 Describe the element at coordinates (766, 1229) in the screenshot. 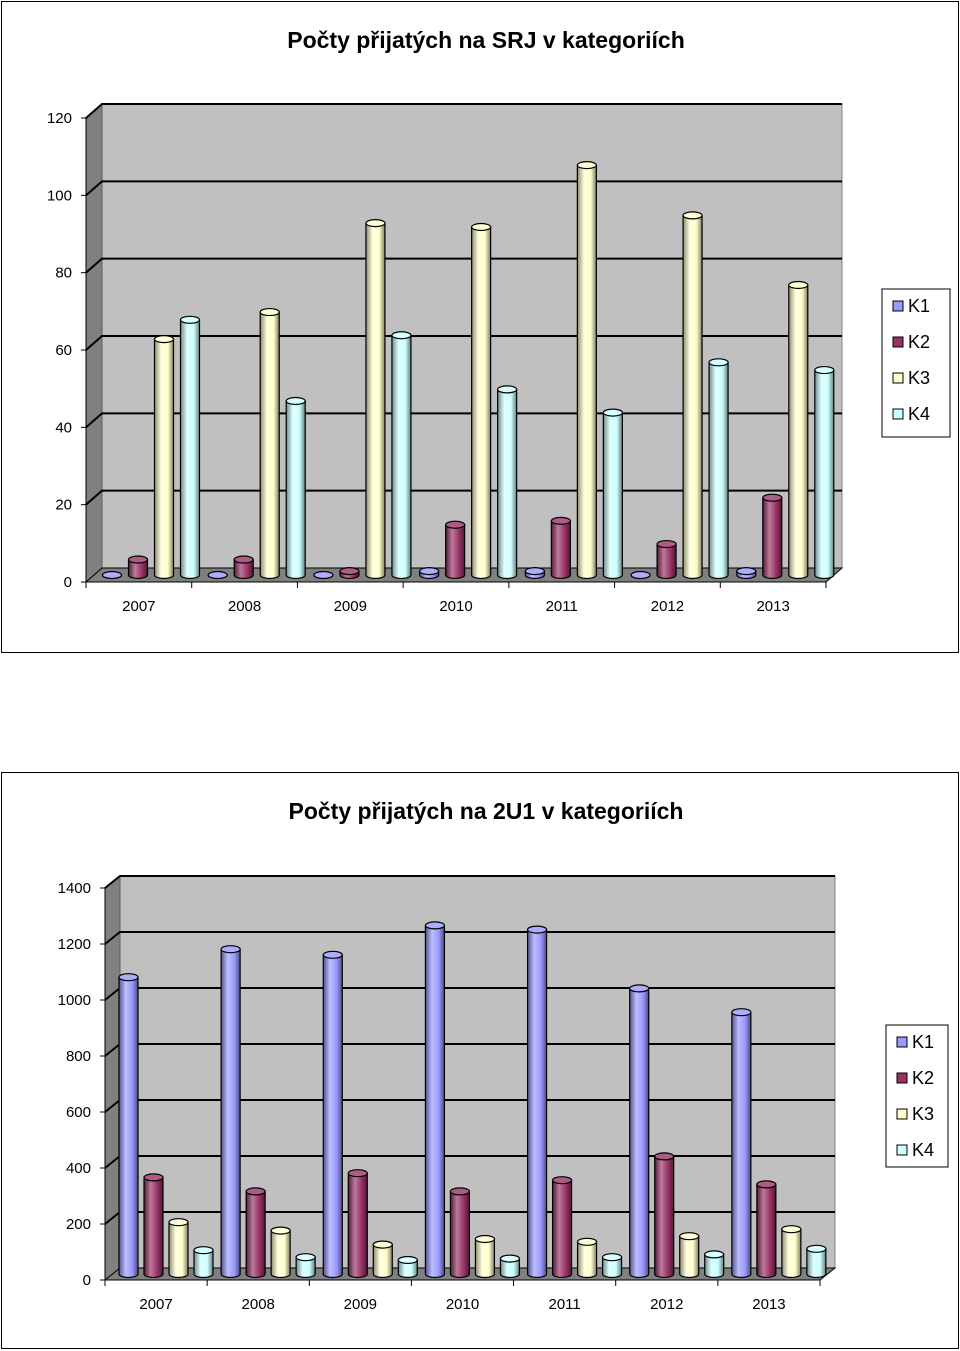

I see `bar-k2-2013` at that location.